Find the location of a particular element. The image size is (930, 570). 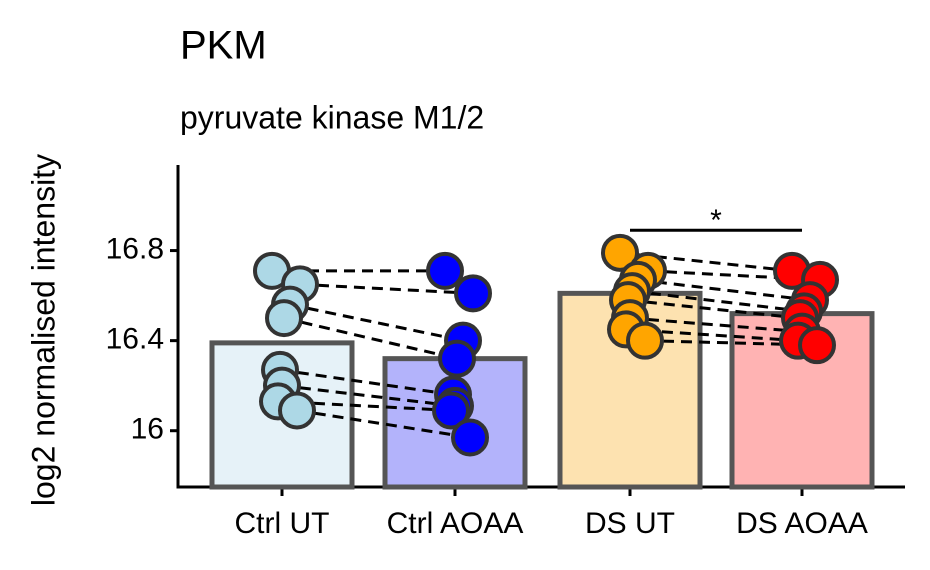

chart-title: PKM is located at coordinates (223, 46).